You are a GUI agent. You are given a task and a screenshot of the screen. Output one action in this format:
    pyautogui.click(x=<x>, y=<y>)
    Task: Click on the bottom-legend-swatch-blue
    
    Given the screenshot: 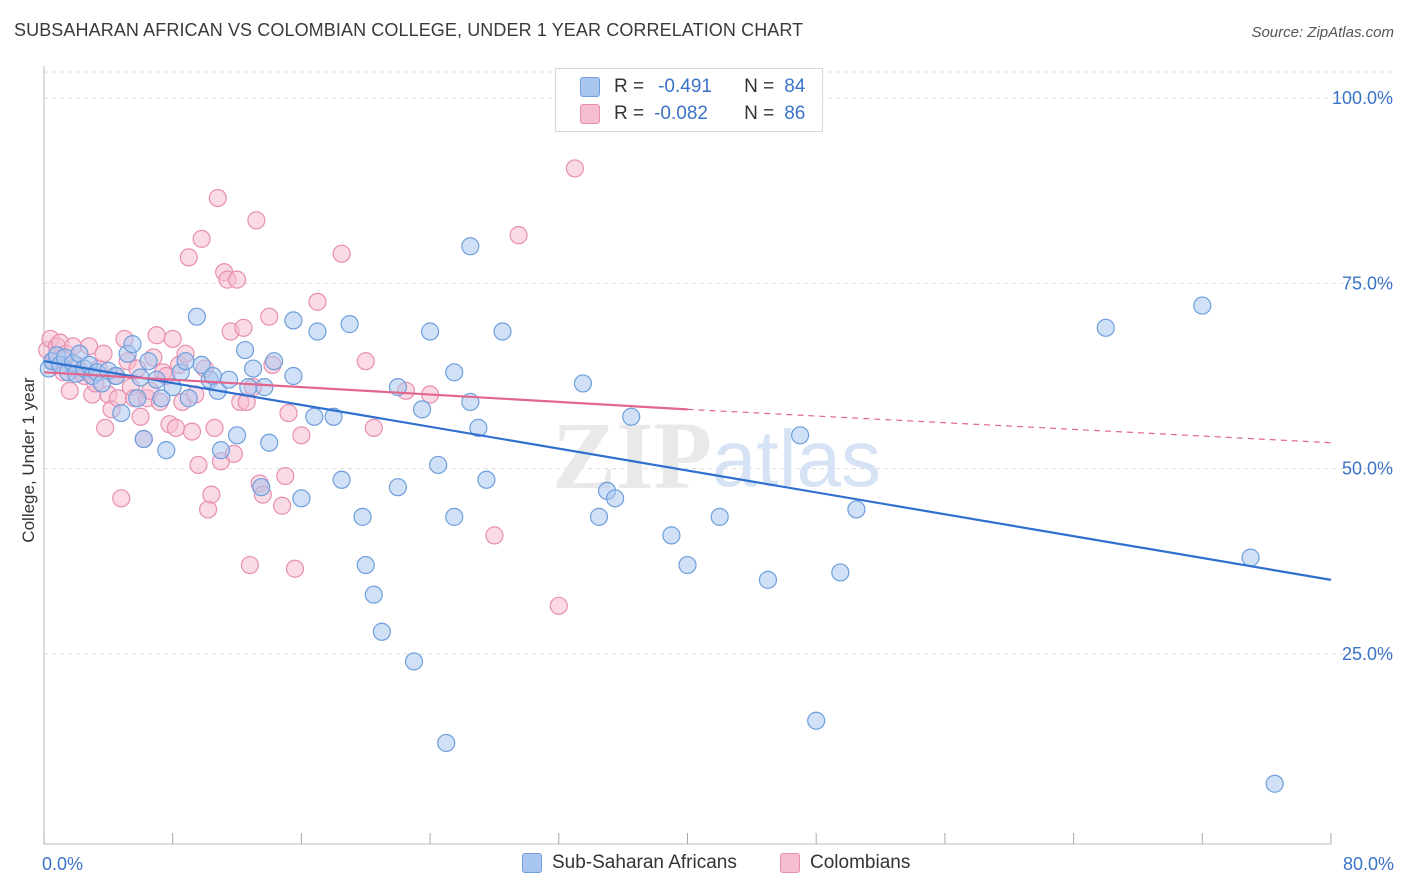 What is the action you would take?
    pyautogui.click(x=532, y=863)
    